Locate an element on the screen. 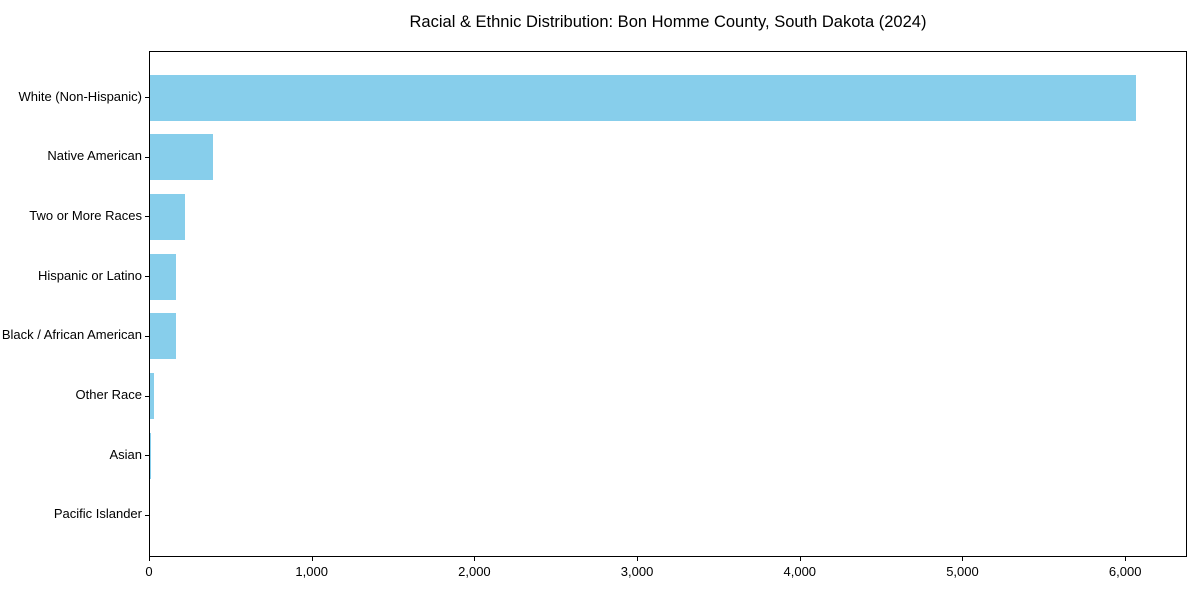  x-tick-label: 5,000 is located at coordinates (962, 571).